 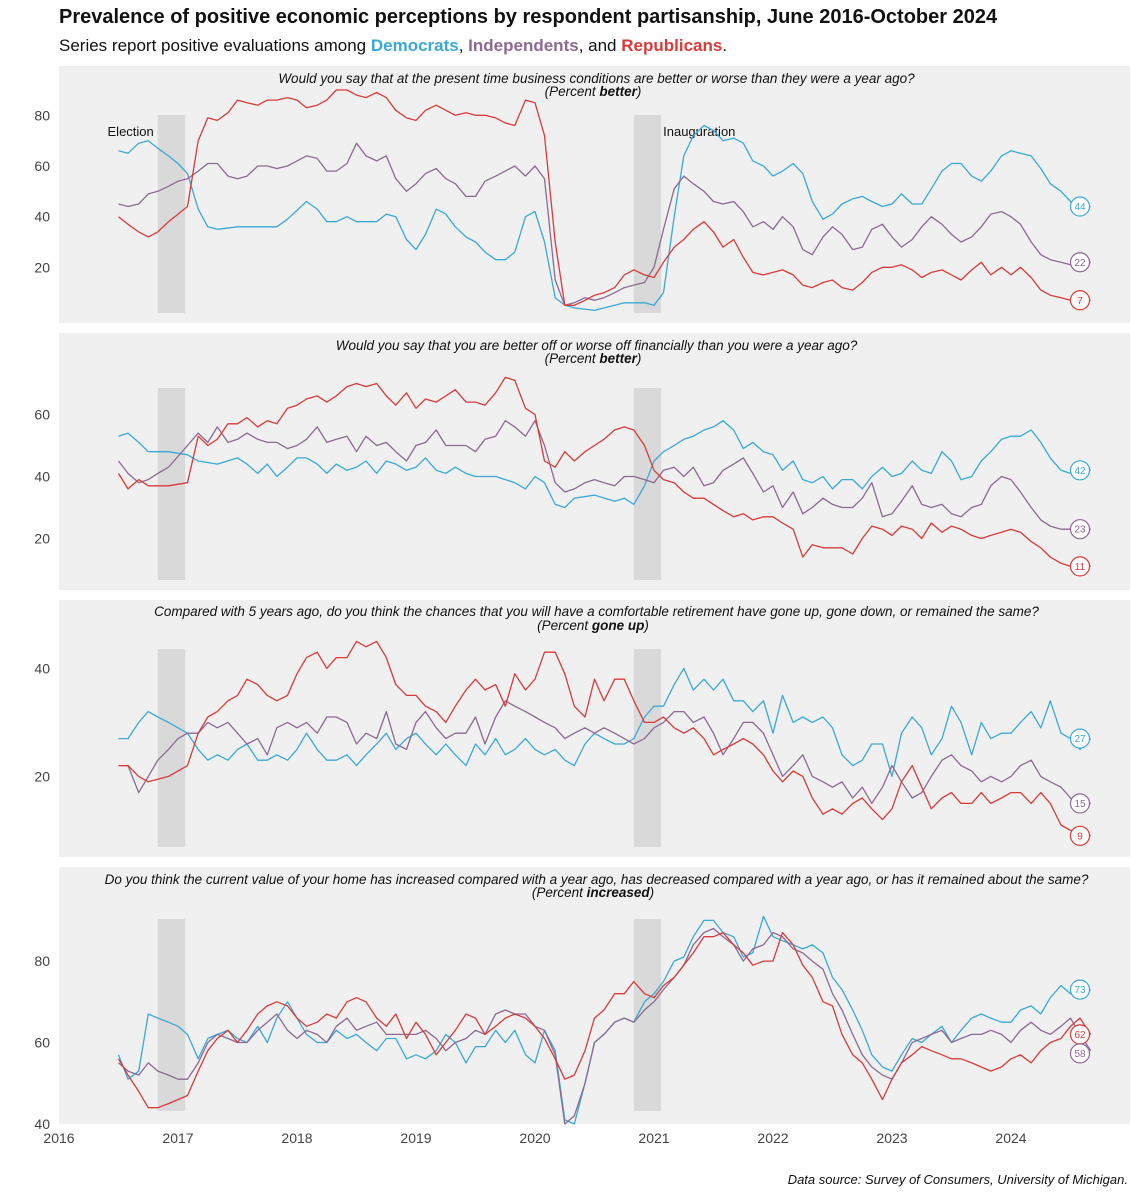 I want to click on end-label-value: 22, so click(x=1080, y=263).